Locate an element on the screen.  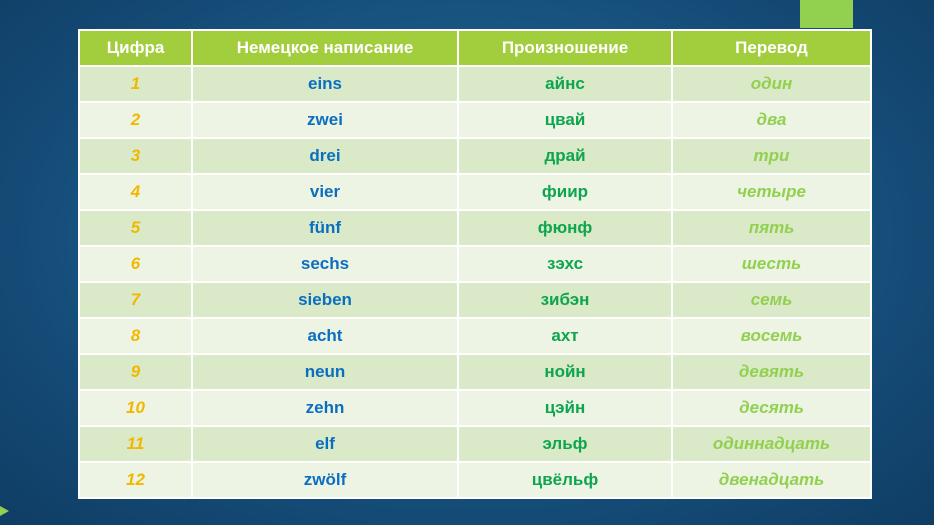
cell-digit: 6 is located at coordinates (135, 264).